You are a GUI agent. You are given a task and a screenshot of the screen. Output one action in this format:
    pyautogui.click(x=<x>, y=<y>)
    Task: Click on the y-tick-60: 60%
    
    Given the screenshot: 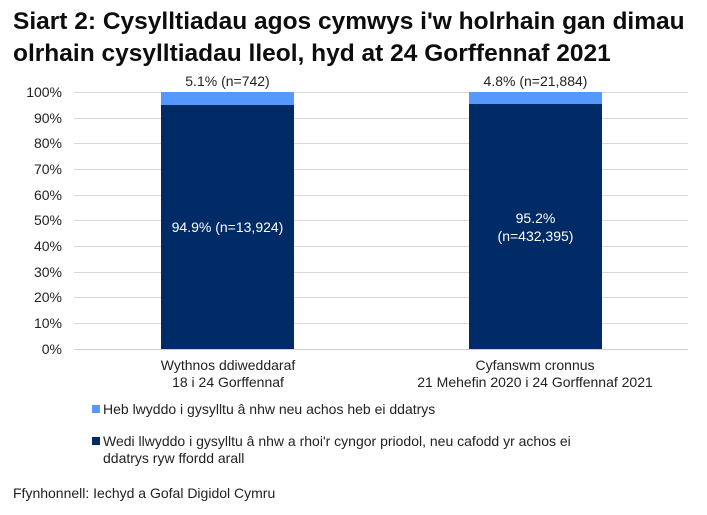 What is the action you would take?
    pyautogui.click(x=47, y=195)
    